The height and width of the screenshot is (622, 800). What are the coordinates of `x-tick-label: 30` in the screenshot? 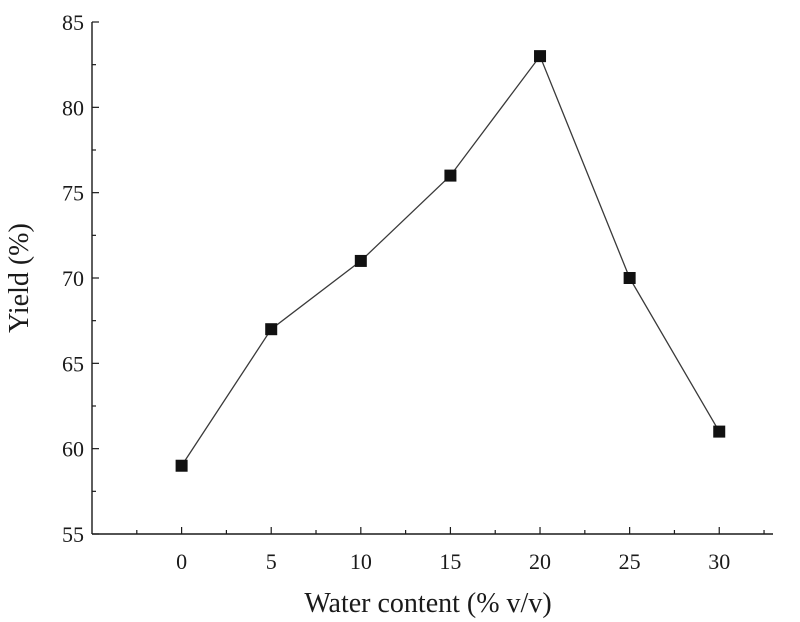 It's located at (719, 561).